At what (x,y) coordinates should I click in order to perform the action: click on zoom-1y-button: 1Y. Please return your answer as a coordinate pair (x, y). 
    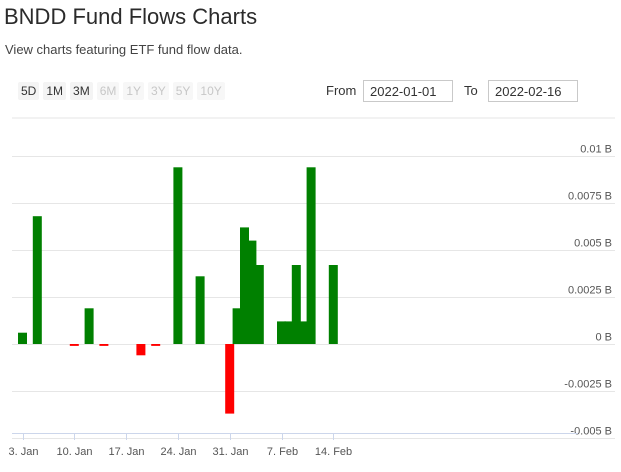
    Looking at the image, I should click on (134, 91).